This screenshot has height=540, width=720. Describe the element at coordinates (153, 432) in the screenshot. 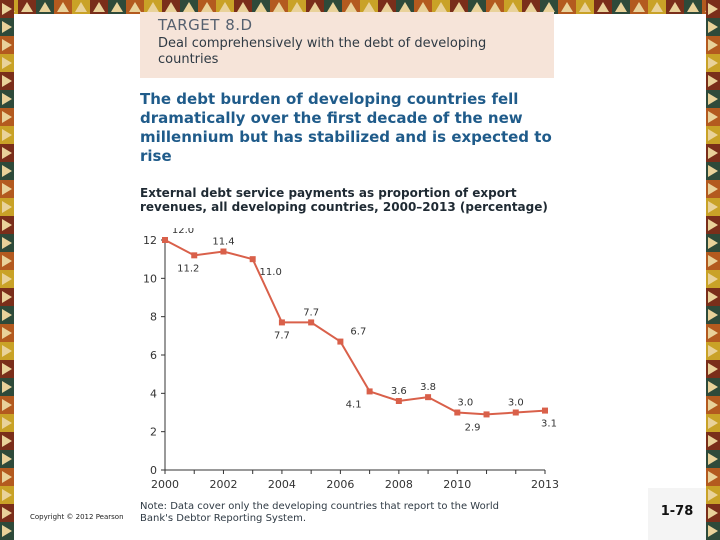

I see `y-tick-label: 2` at that location.